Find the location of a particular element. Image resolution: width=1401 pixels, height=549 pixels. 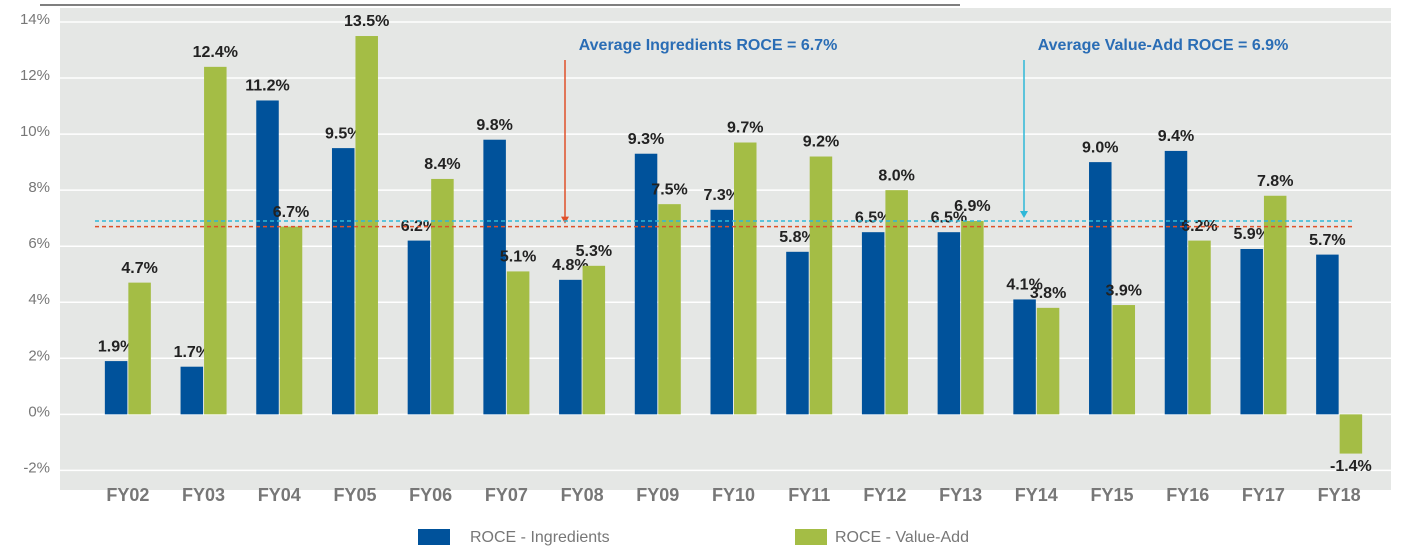

x-tick-label: FY09 is located at coordinates (657, 495).